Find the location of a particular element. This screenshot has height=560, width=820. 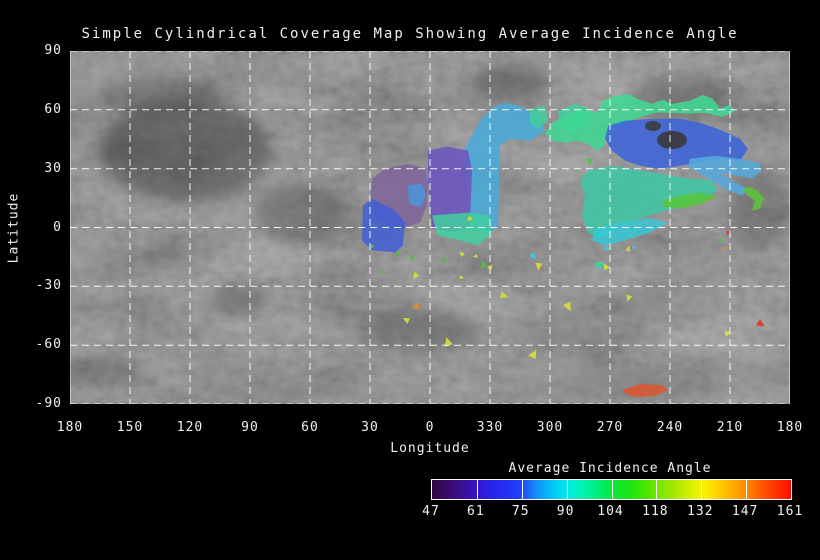

colorbar-tick-61: 61 is located at coordinates (476, 511).